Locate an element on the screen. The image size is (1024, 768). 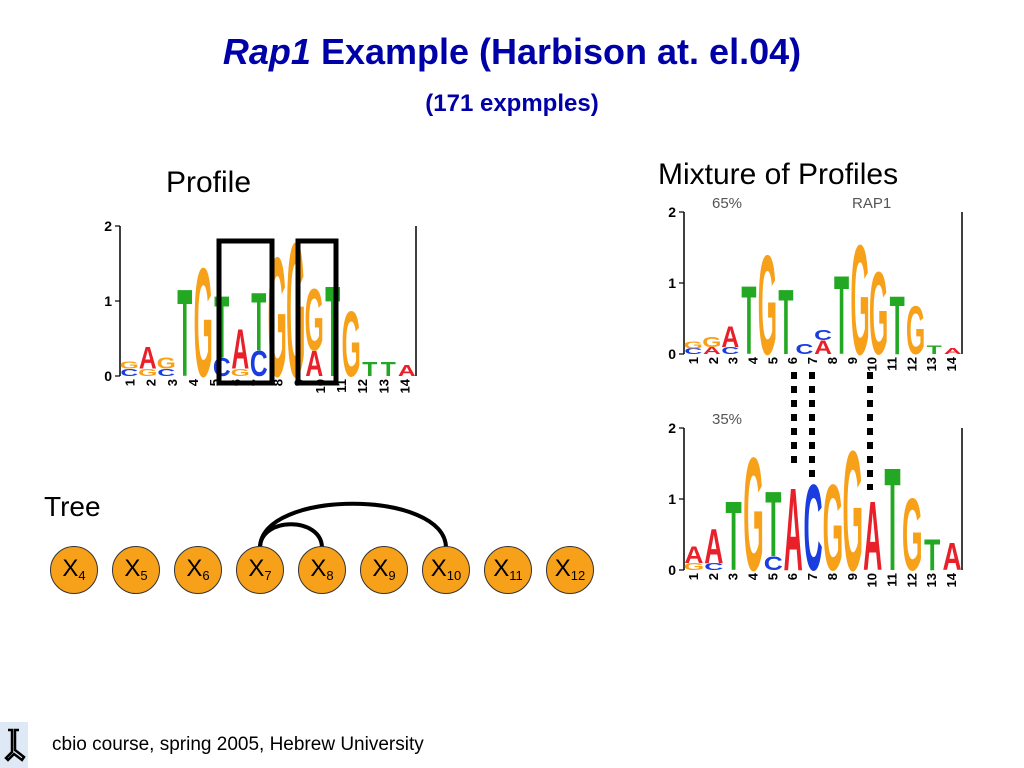
node-subscript: 8 is located at coordinates (330, 575).